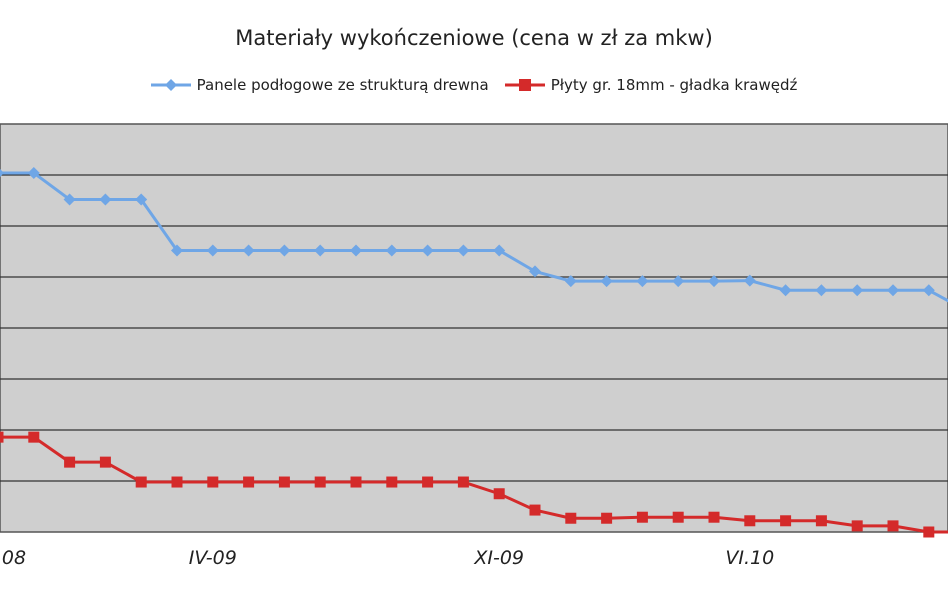 The height and width of the screenshot is (593, 948). Describe the element at coordinates (342, 85) in the screenshot. I see `legend-label-series-1: Panele podłogowe ze strukturą drewna` at that location.